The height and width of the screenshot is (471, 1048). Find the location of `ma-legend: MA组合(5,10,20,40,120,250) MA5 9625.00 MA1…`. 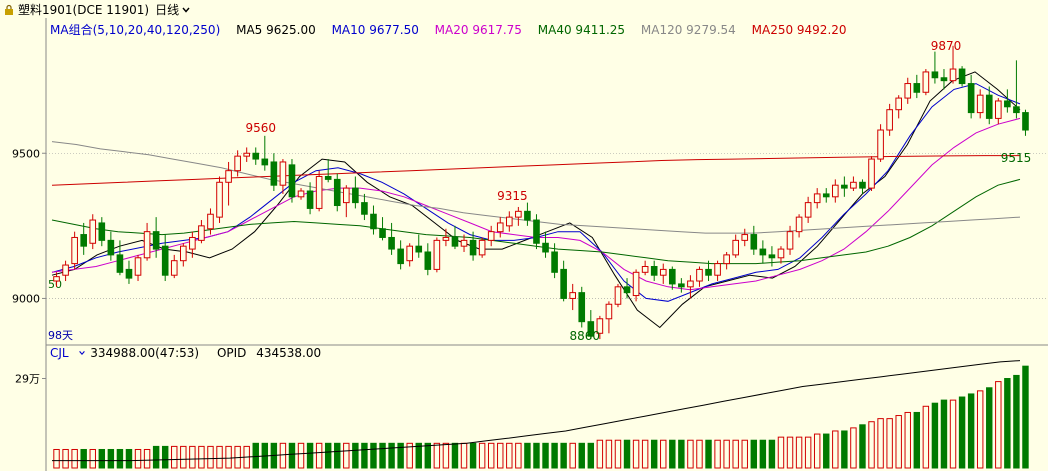

ma-legend: MA组合(5,10,20,40,120,250) MA5 9625.00 MA1… is located at coordinates (454, 29).